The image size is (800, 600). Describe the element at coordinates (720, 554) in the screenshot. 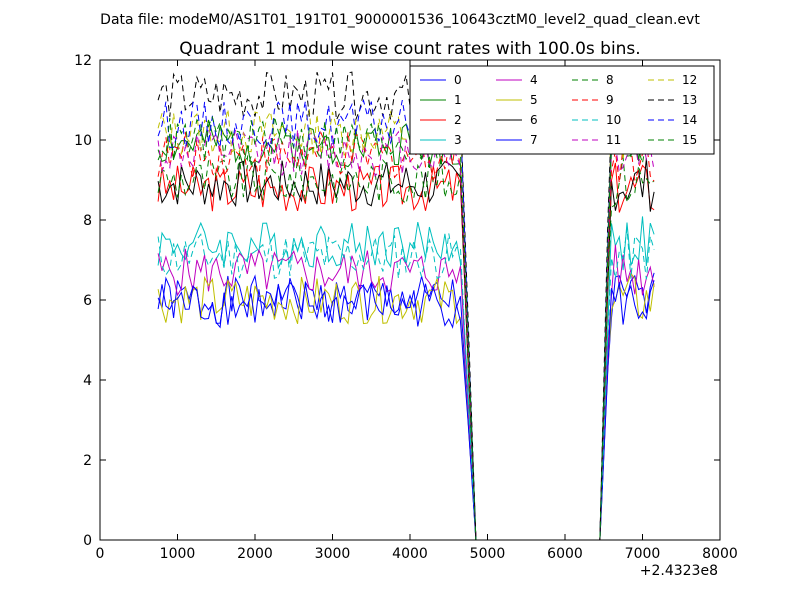

I see `x-tick-label: 8000` at that location.